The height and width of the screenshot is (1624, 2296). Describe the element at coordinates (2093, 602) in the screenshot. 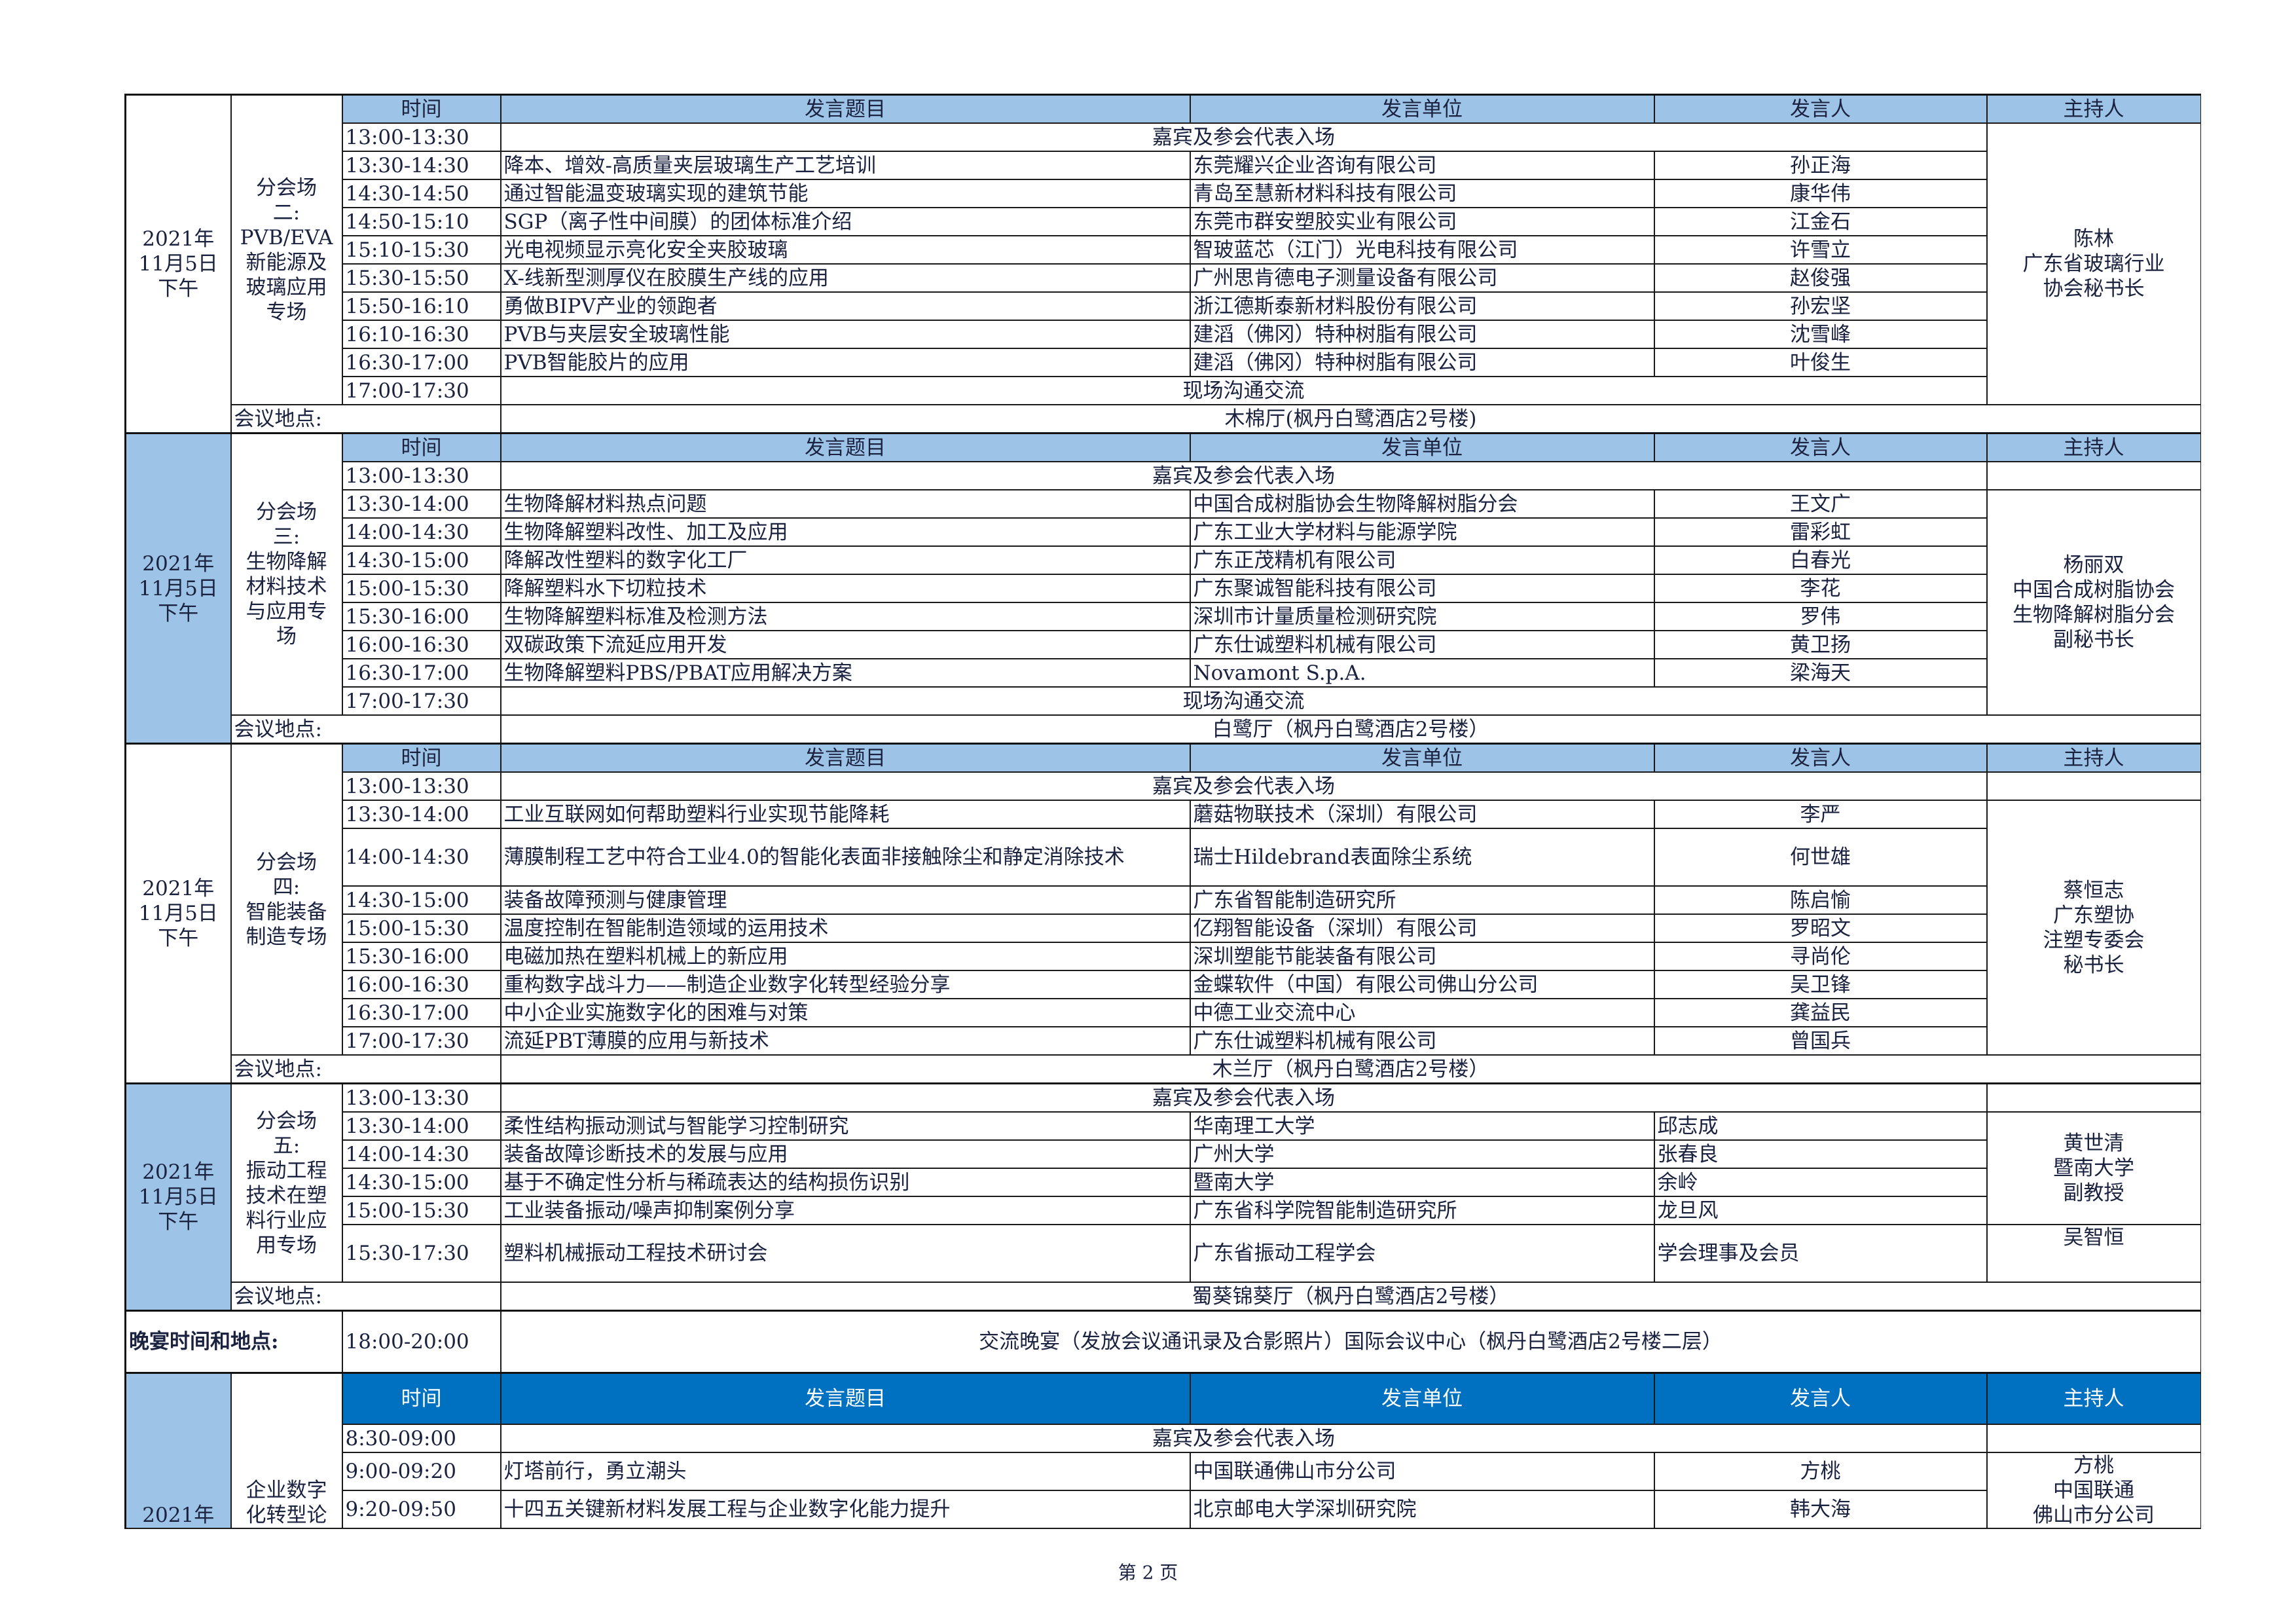

I see `host-cell: 杨丽双 中国合成树脂协会 生物降解树脂分会 副秘书长` at that location.